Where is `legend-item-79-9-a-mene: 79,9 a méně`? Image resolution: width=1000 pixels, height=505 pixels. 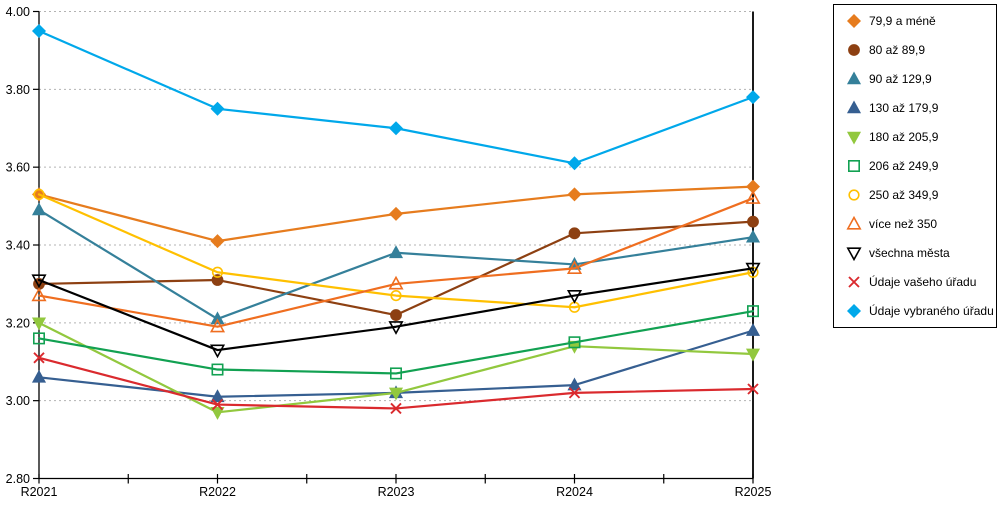 legend-item-79-9-a-mene: 79,9 a méně is located at coordinates (919, 21).